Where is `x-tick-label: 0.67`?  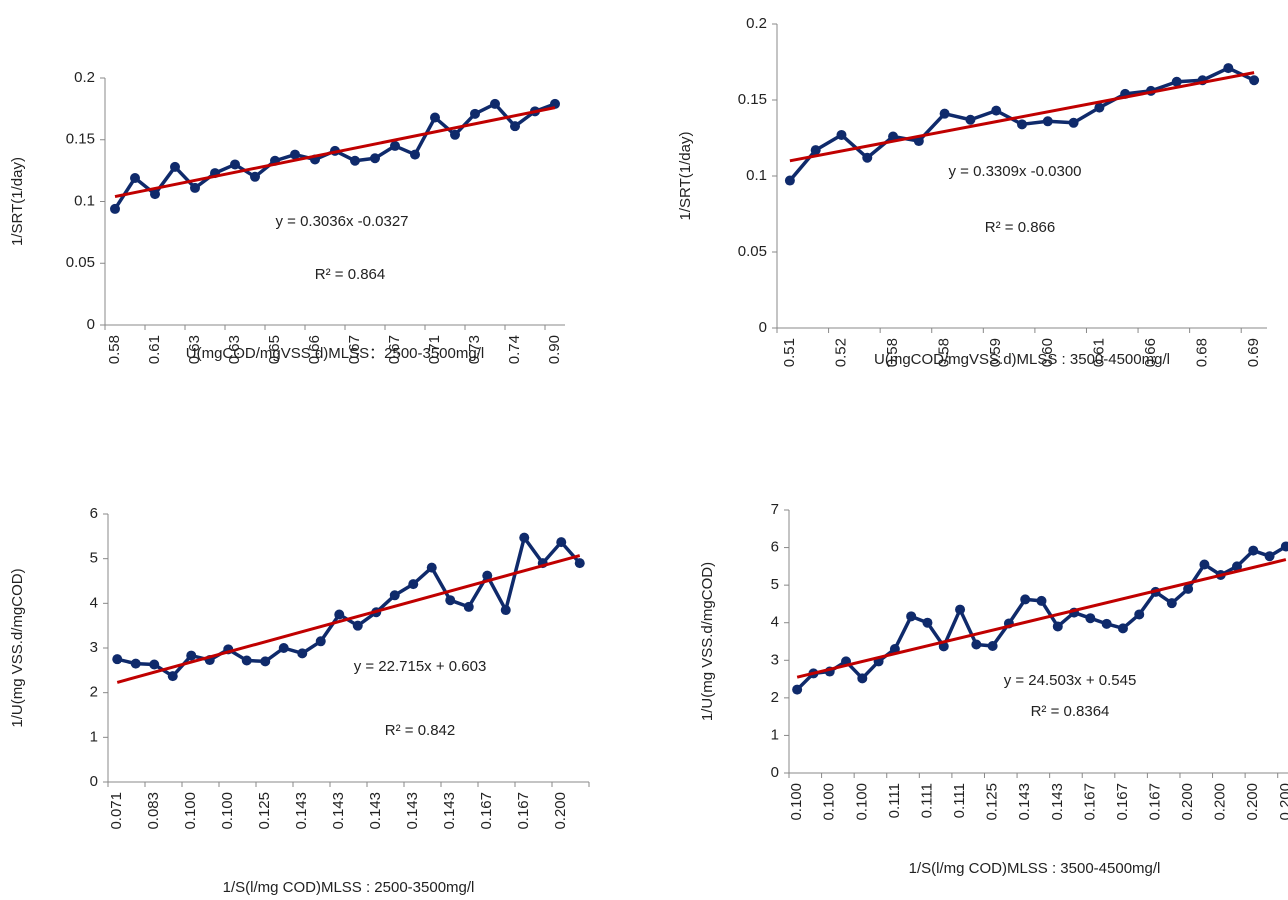 x-tick-label: 0.67 is located at coordinates (354, 349).